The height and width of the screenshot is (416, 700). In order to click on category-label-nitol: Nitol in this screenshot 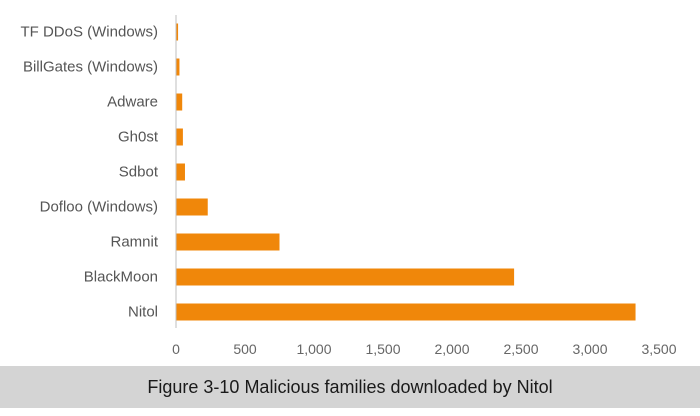, I will do `click(143, 312)`.